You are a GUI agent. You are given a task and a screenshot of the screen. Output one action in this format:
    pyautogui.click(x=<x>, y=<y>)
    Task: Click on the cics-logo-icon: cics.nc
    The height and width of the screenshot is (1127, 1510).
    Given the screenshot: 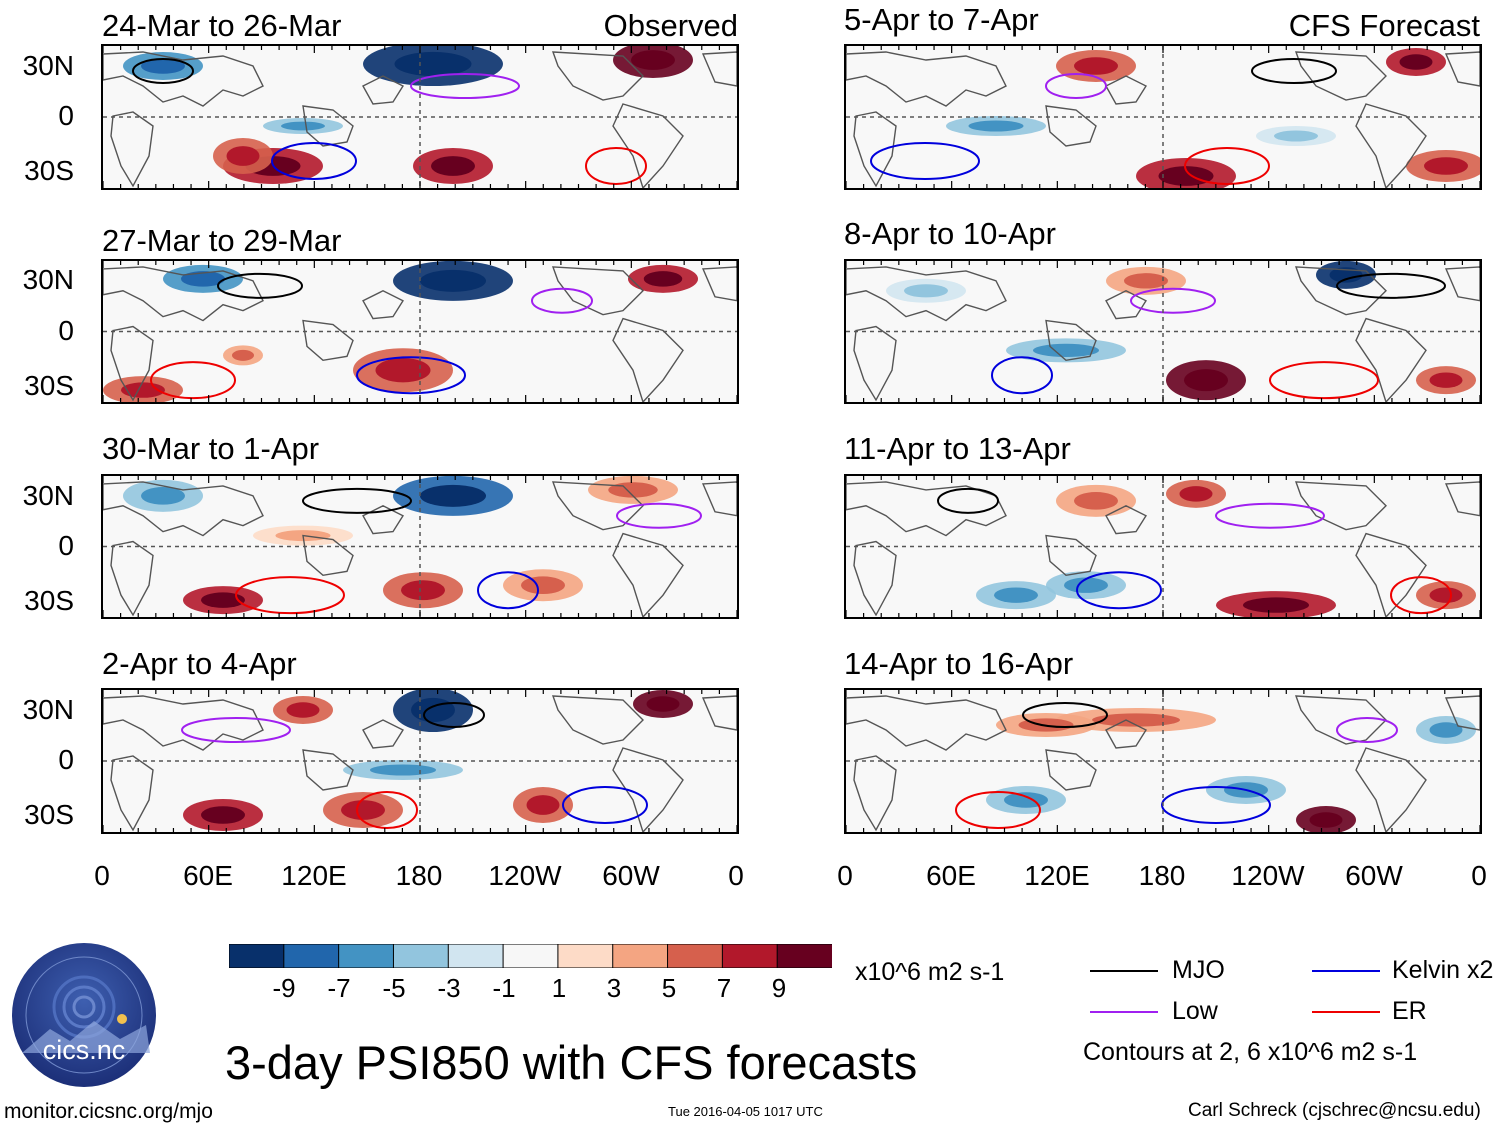 What is the action you would take?
    pyautogui.click(x=84, y=1015)
    